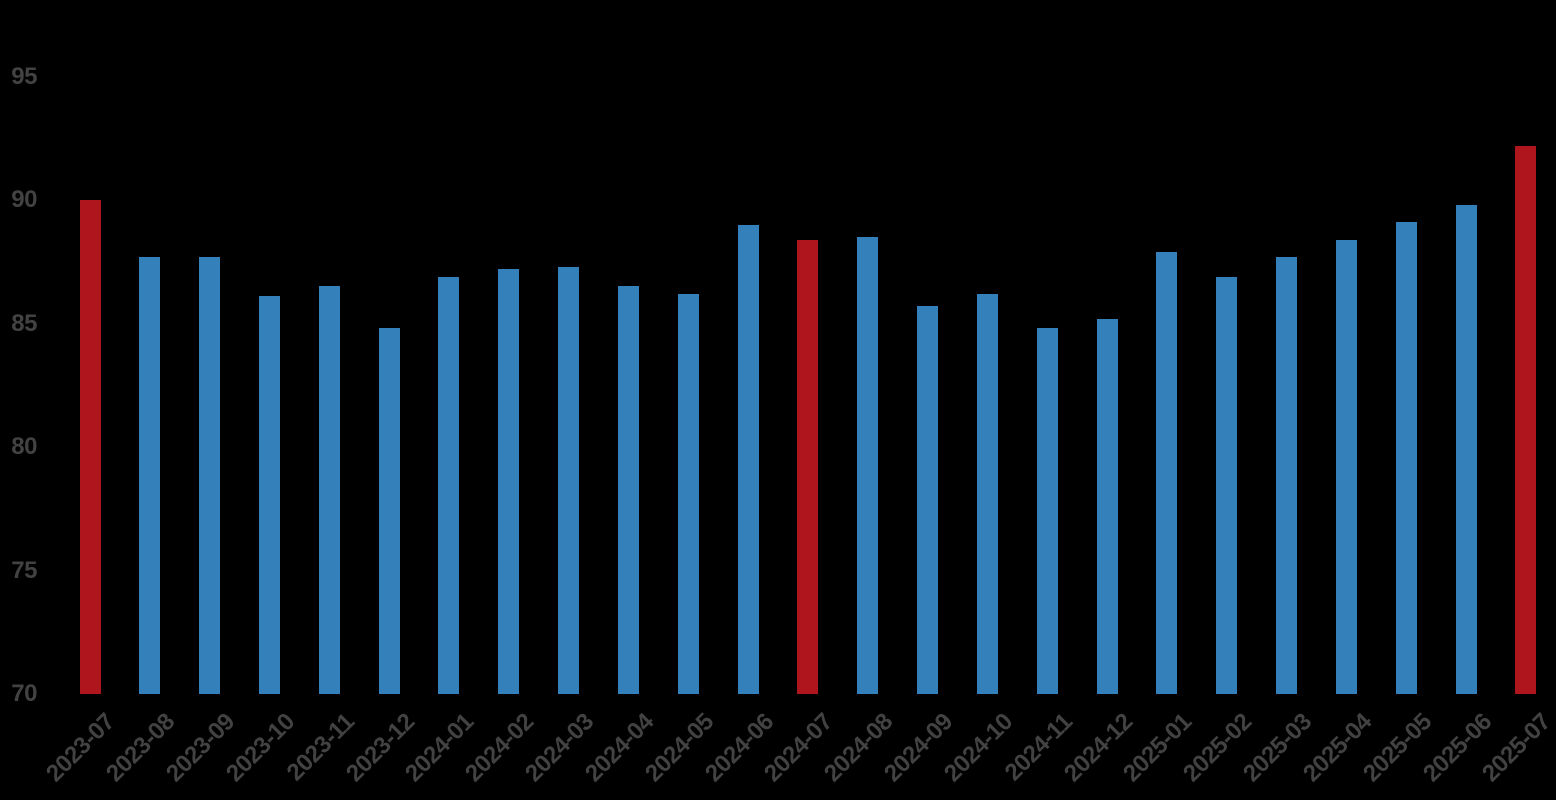 Image resolution: width=1556 pixels, height=800 pixels. I want to click on y-tick-label: 75, so click(24, 570).